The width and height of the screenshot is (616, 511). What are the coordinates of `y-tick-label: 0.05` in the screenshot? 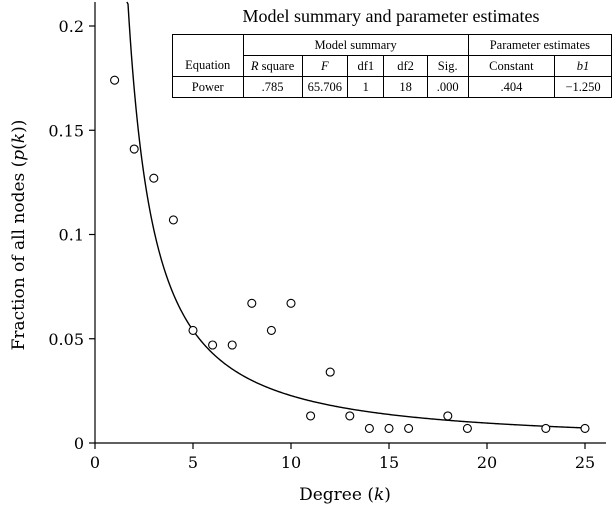 It's located at (66, 339).